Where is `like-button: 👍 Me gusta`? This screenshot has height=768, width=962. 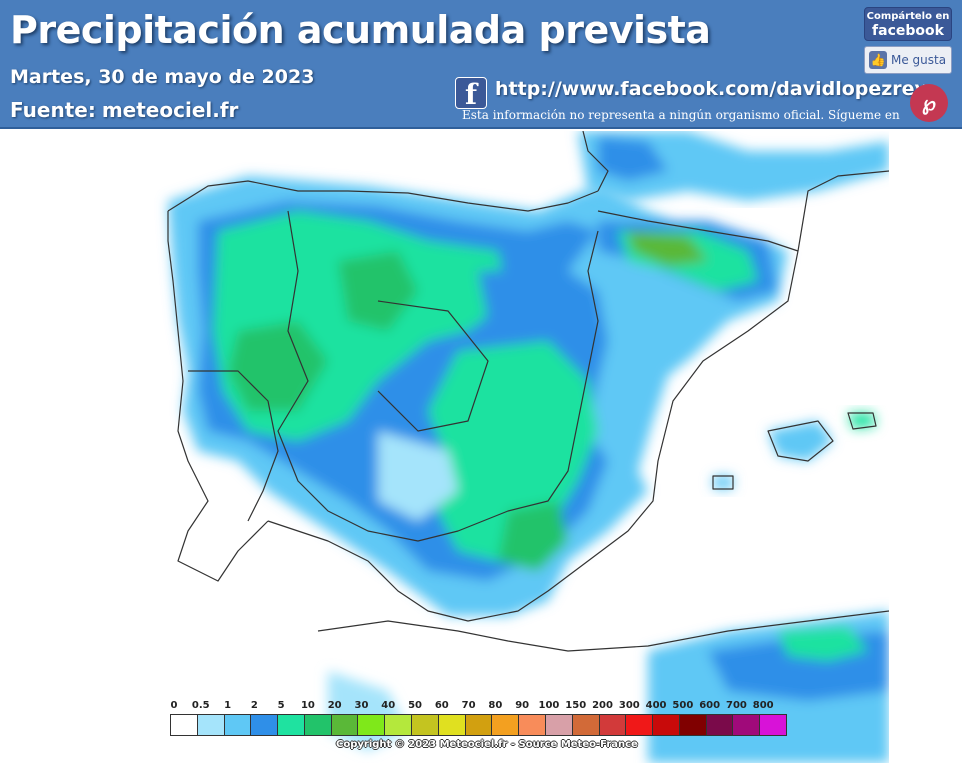 like-button: 👍 Me gusta is located at coordinates (908, 60).